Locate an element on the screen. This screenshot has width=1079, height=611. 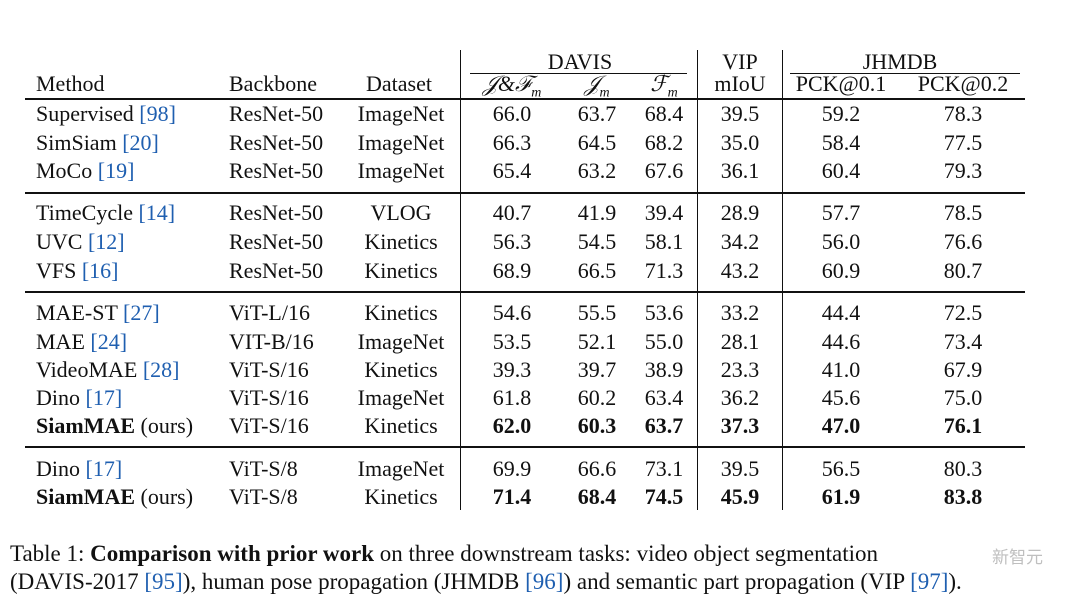
method-name: Dino is located at coordinates (58, 468).